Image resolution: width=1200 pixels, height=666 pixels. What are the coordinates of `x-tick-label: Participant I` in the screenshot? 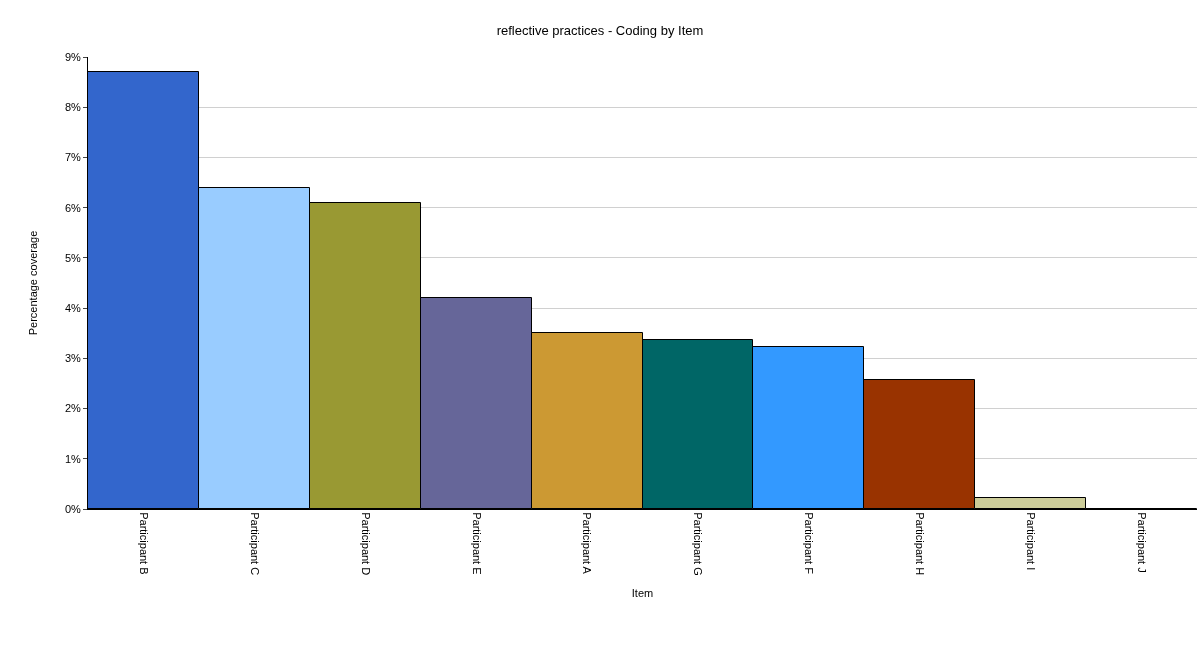 It's located at (1031, 541).